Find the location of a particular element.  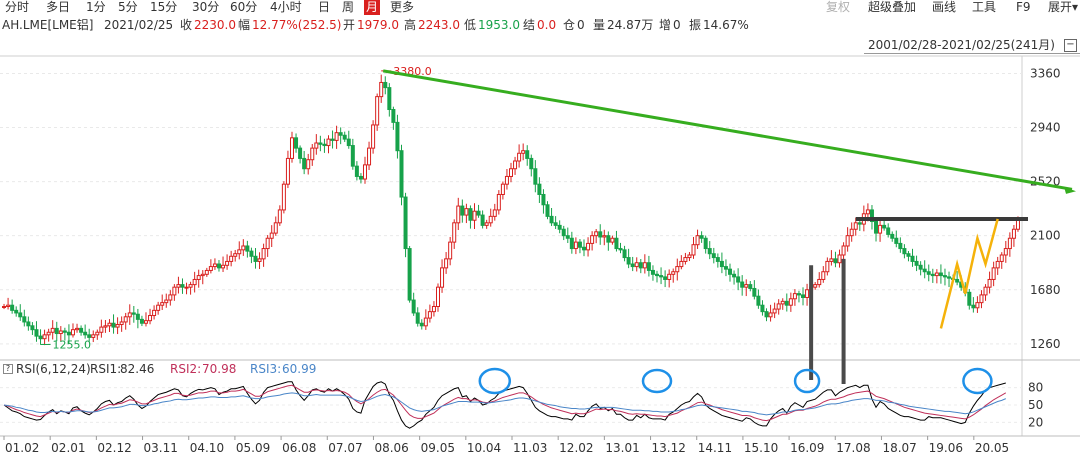

time-tick-label: 07.07 is located at coordinates (345, 448).